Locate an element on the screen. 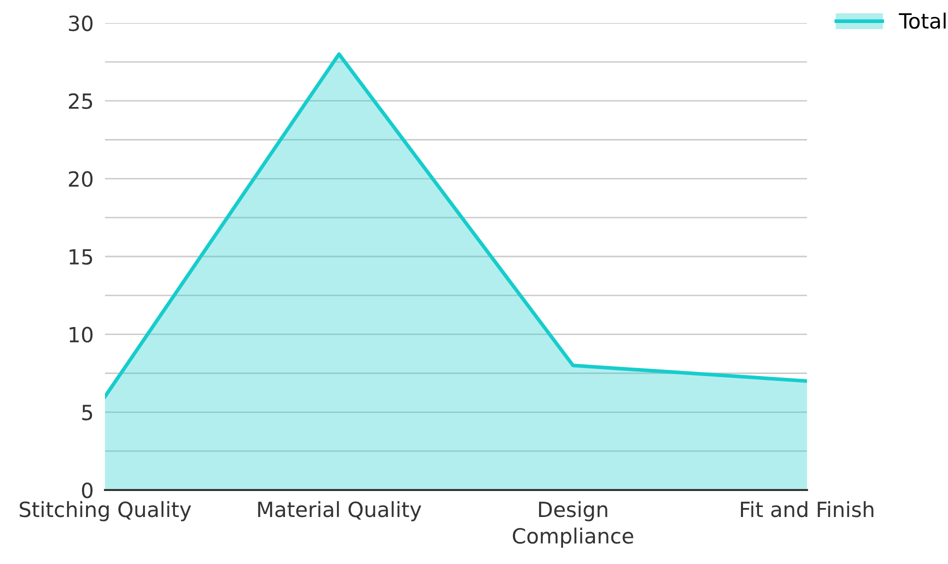 The width and height of the screenshot is (948, 564). x-tick-label: Design Compliance is located at coordinates (573, 524).